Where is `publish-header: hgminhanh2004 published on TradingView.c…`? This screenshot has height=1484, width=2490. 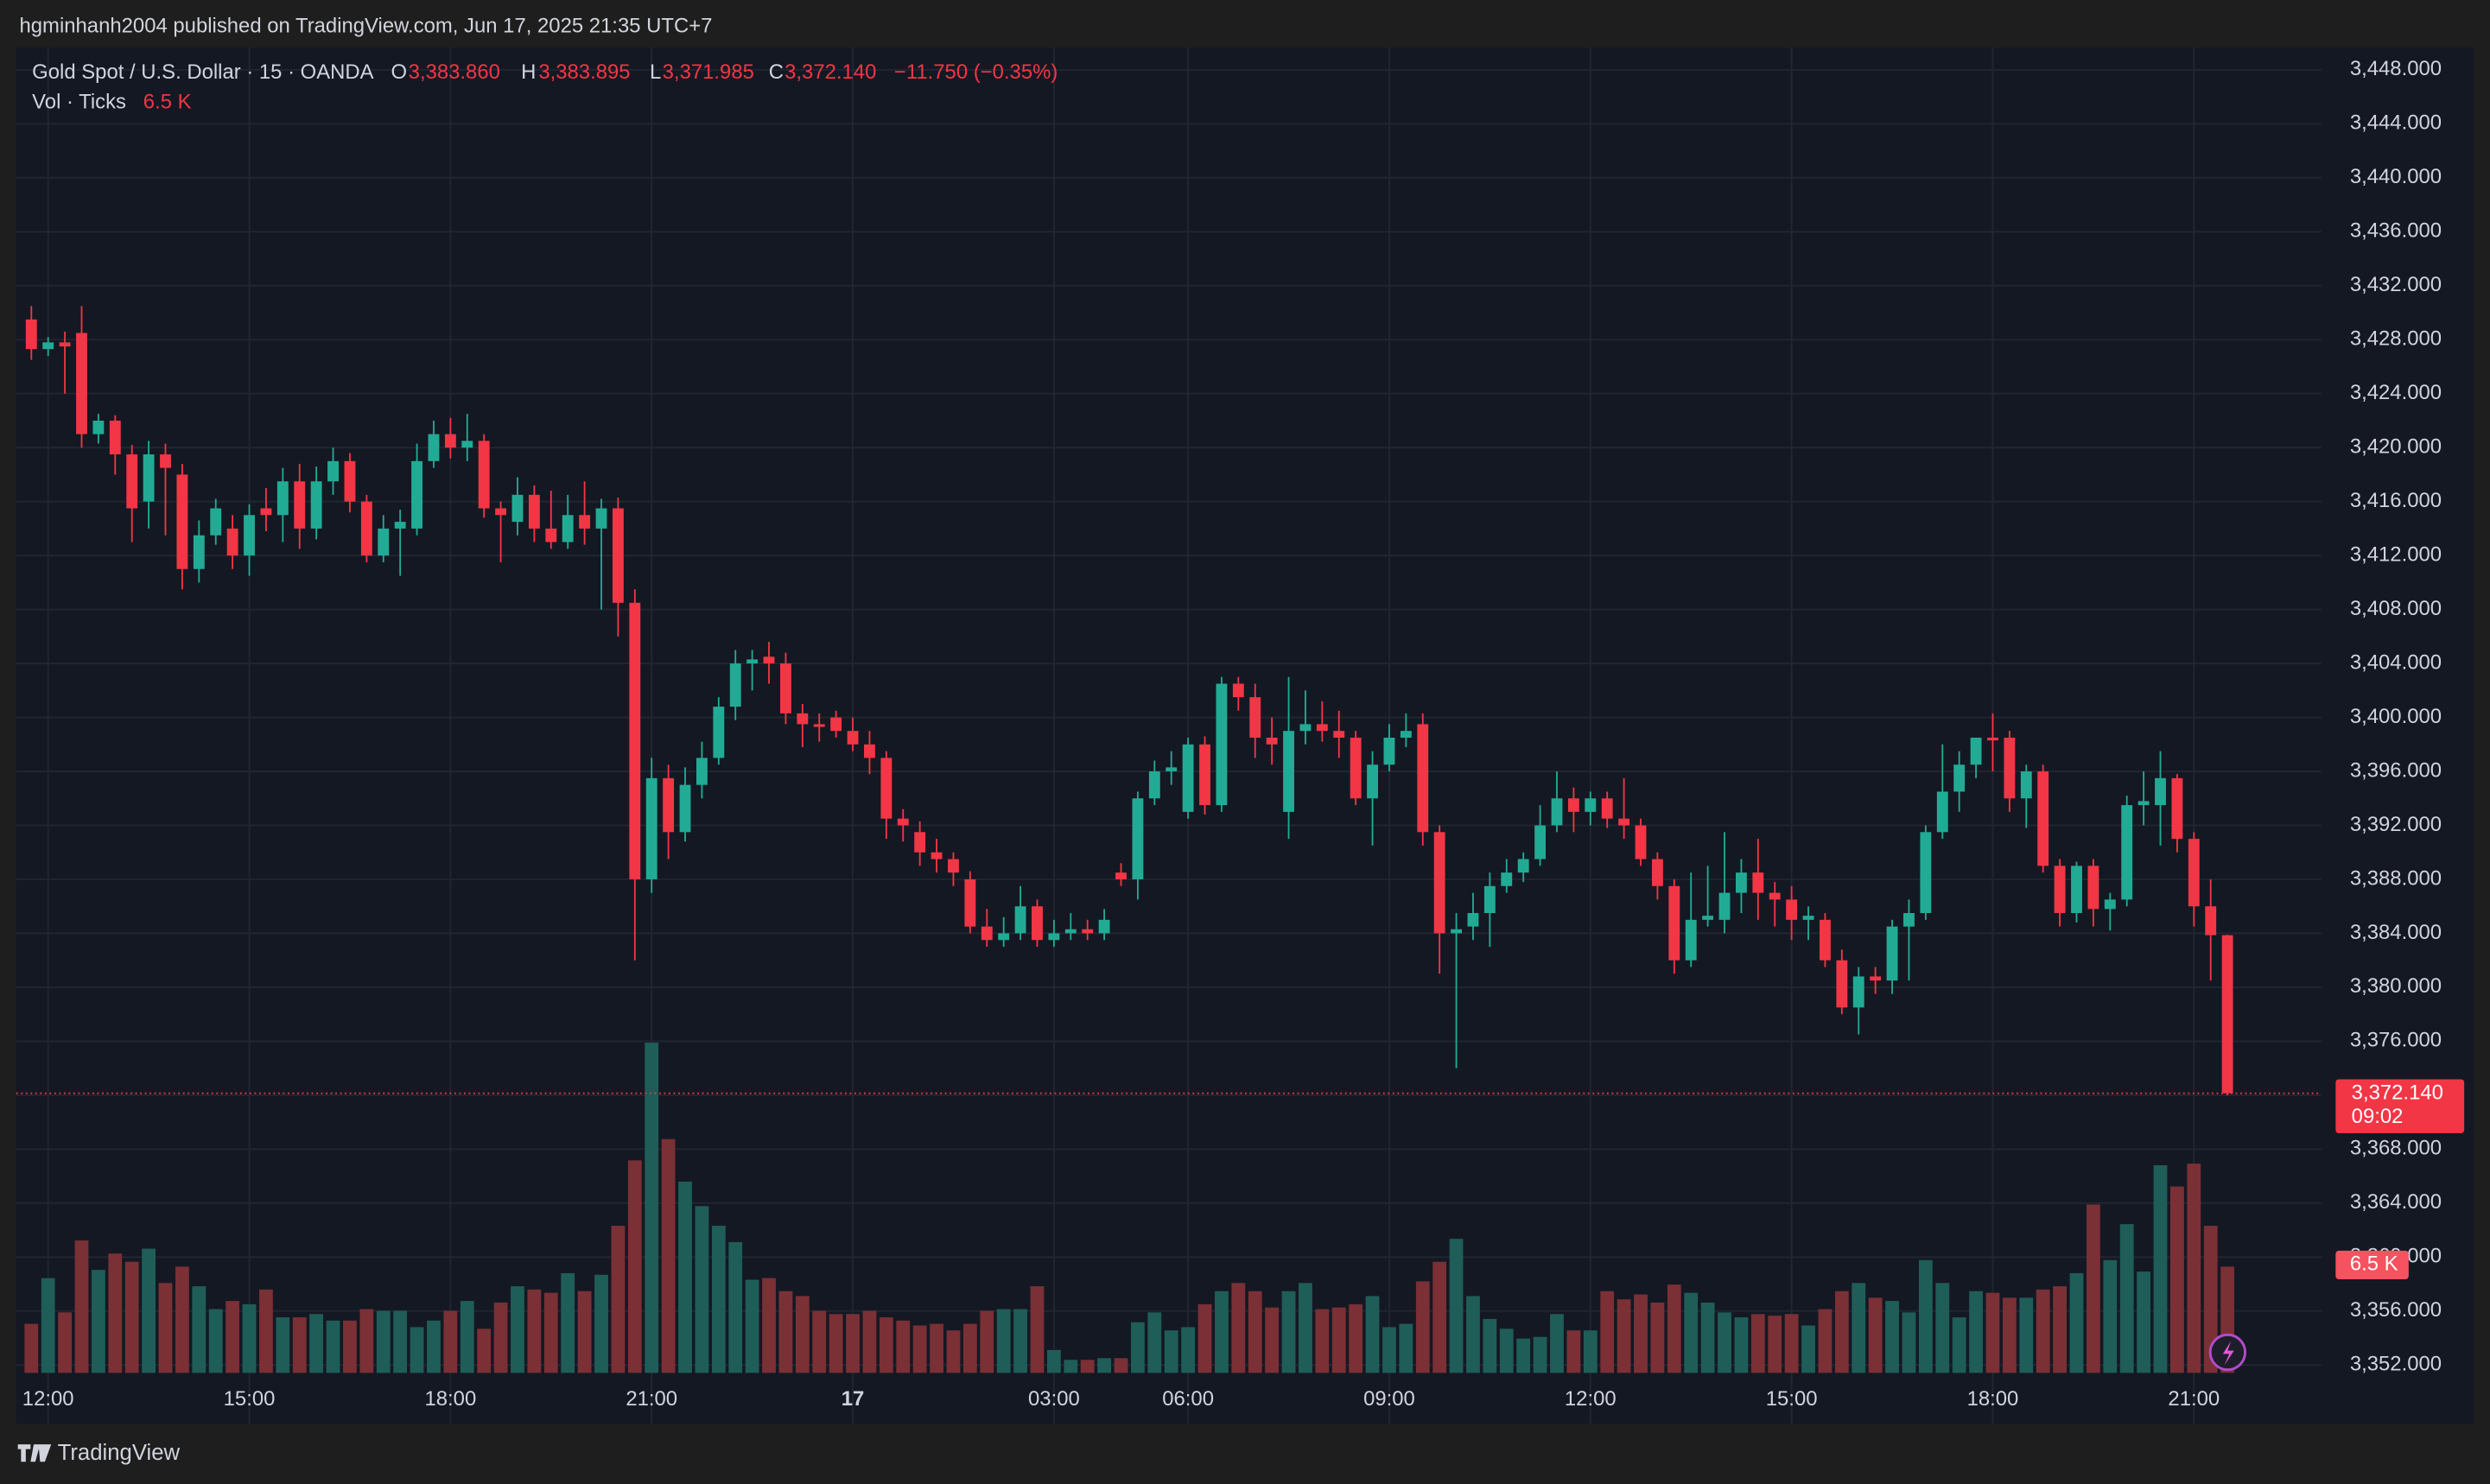
publish-header: hgminhanh2004 published on TradingView.c… is located at coordinates (367, 26).